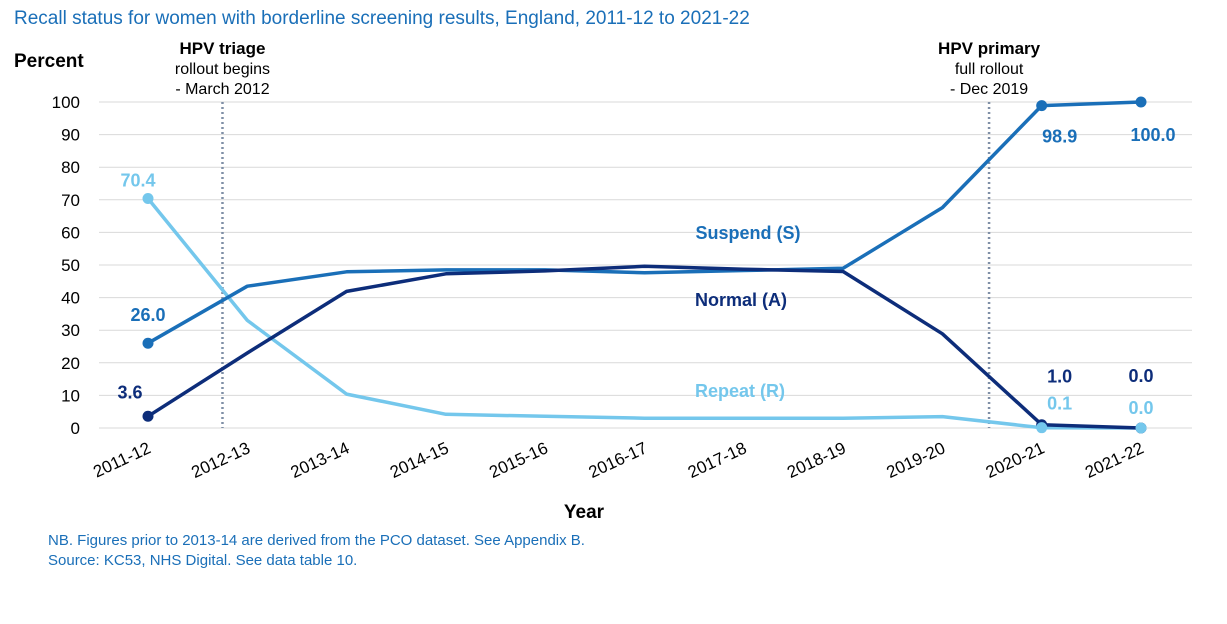 This screenshot has width=1227, height=624. I want to click on x-tick-label: 2021-22, so click(1114, 460).